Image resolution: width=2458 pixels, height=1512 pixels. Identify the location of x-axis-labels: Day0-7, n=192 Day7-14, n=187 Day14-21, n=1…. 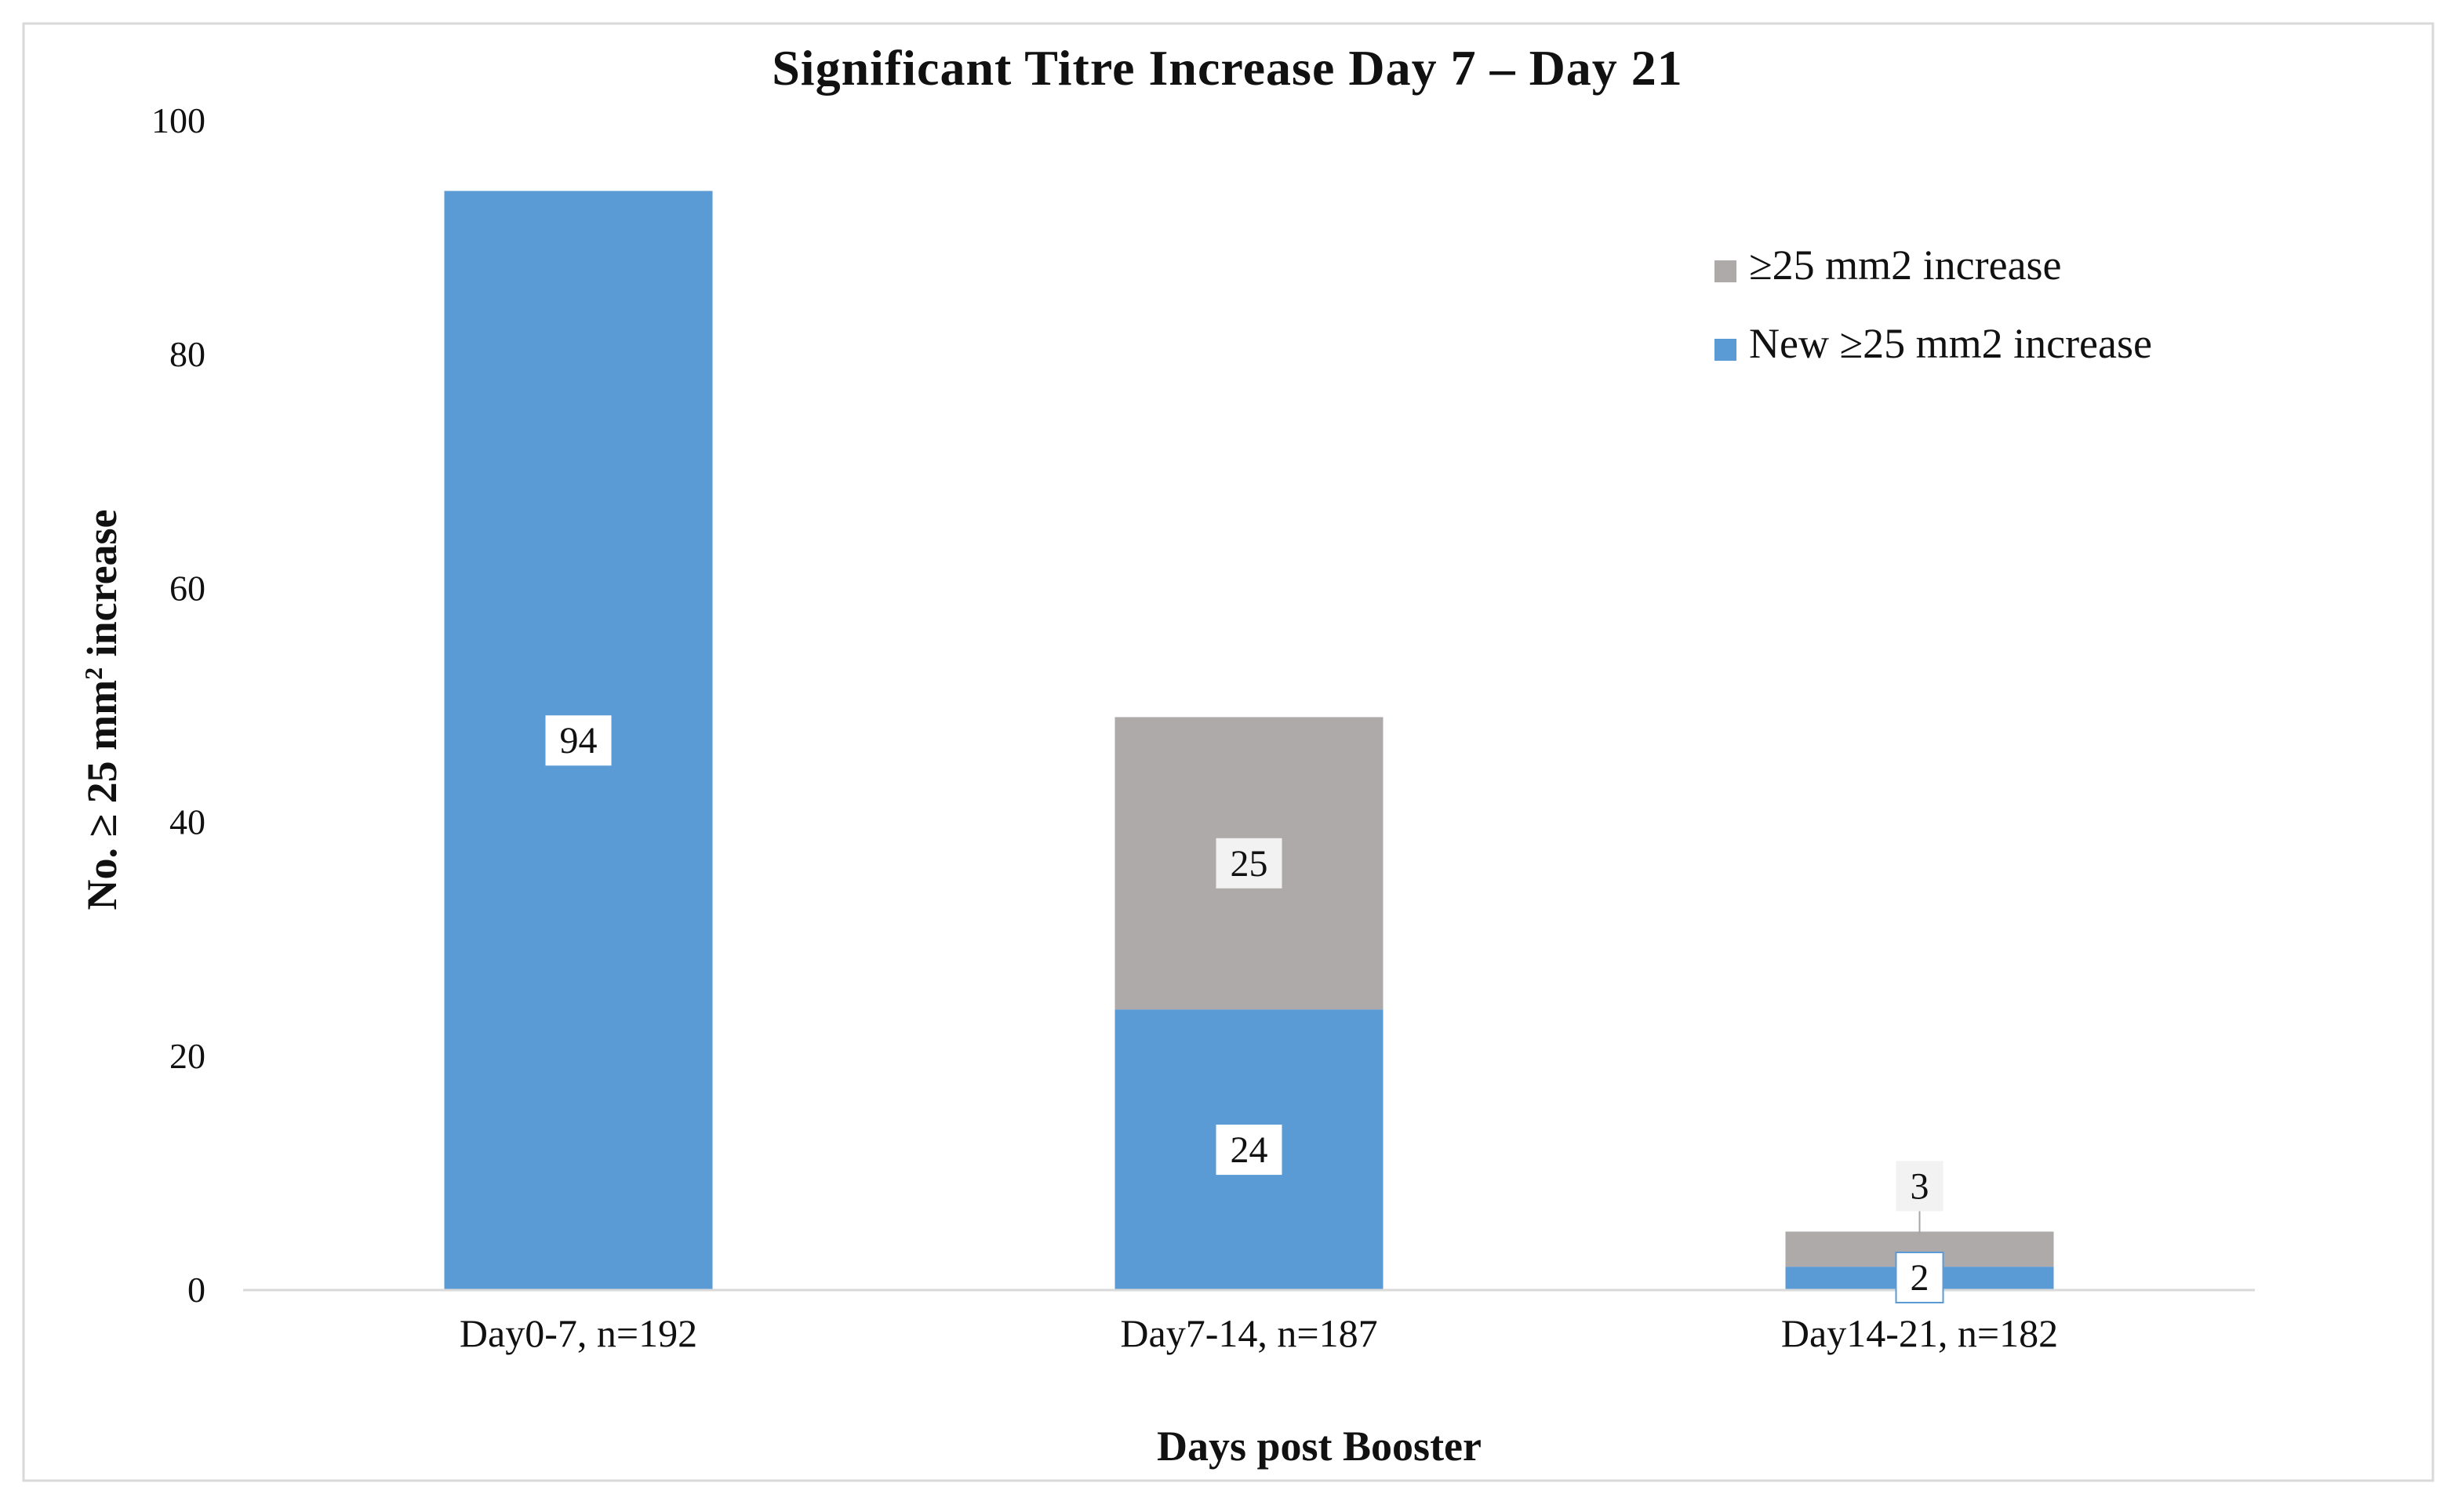
(1259, 1333).